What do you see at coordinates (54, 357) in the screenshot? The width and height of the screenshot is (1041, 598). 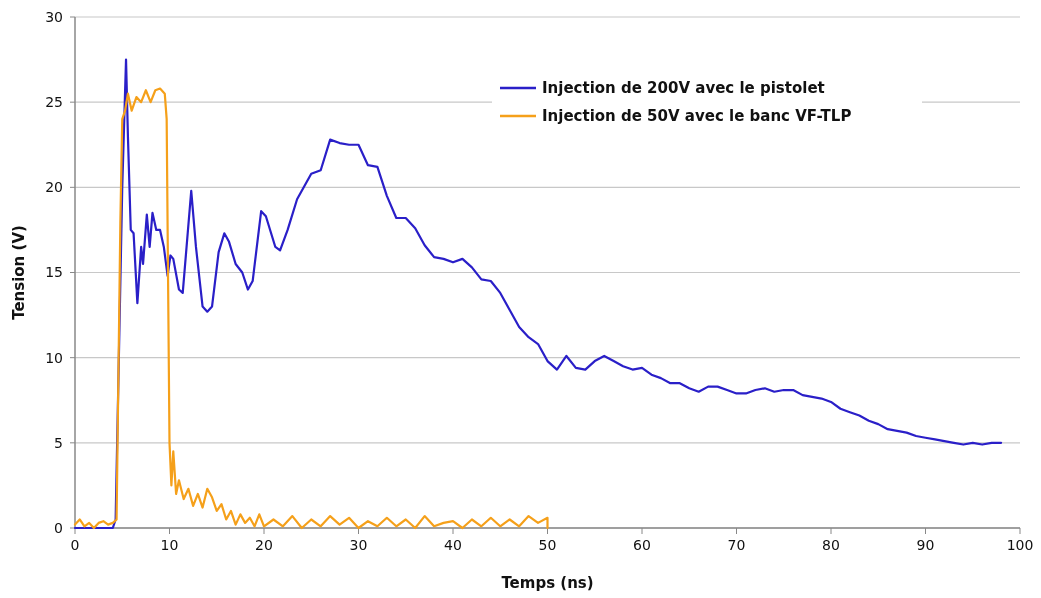 I see `y-tick-label: 10` at bounding box center [54, 357].